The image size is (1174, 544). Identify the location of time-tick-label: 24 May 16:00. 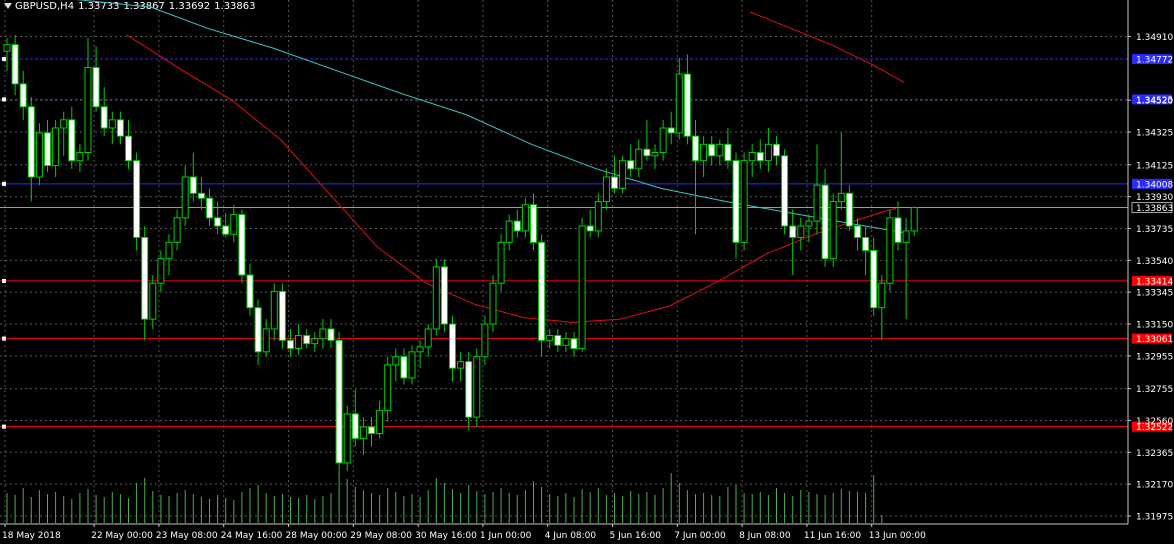
(252, 536).